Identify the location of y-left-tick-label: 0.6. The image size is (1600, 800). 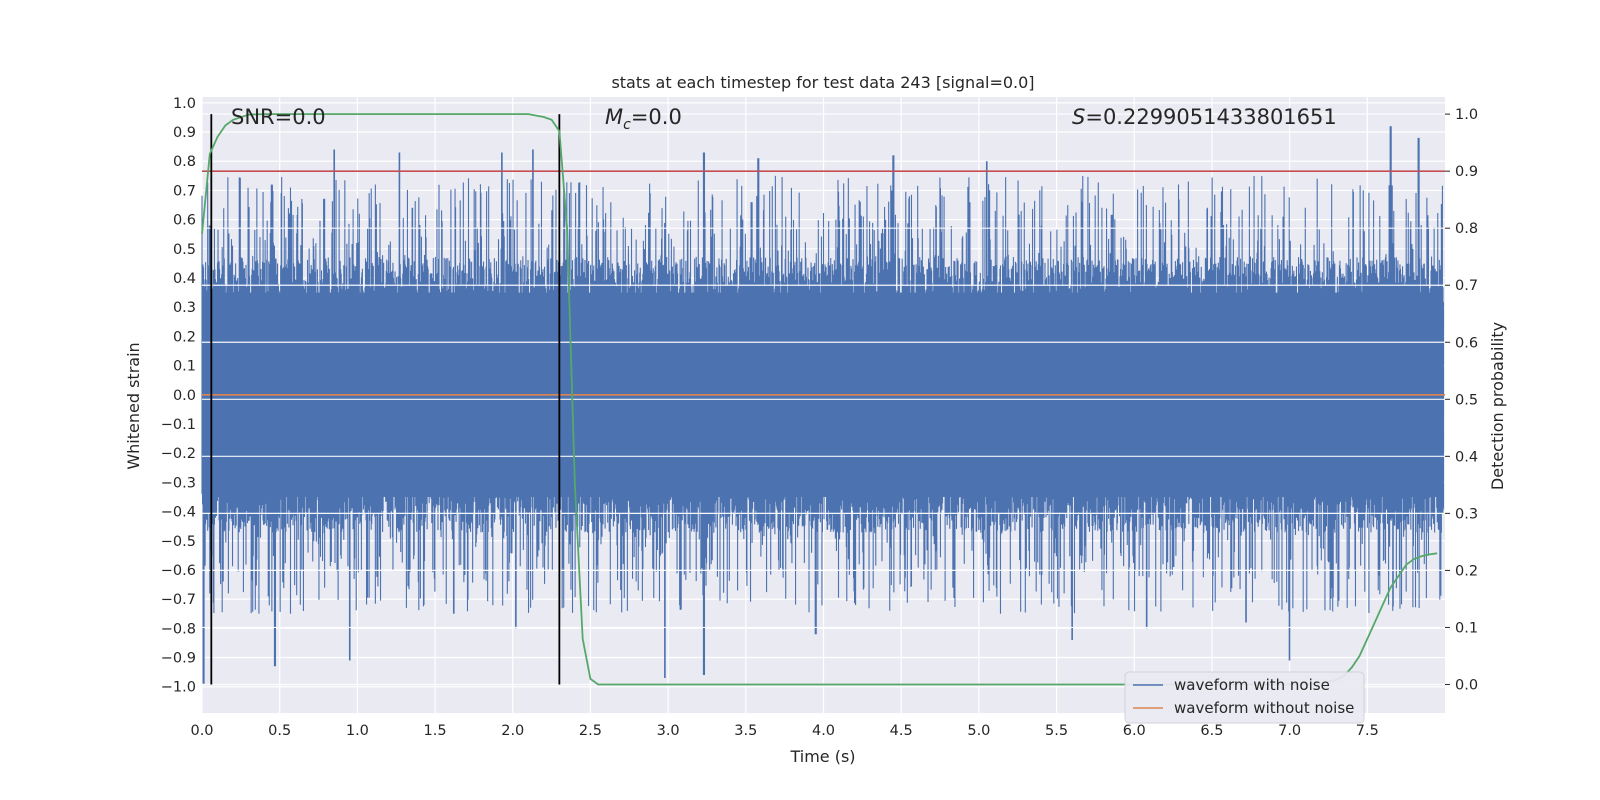
(184, 221).